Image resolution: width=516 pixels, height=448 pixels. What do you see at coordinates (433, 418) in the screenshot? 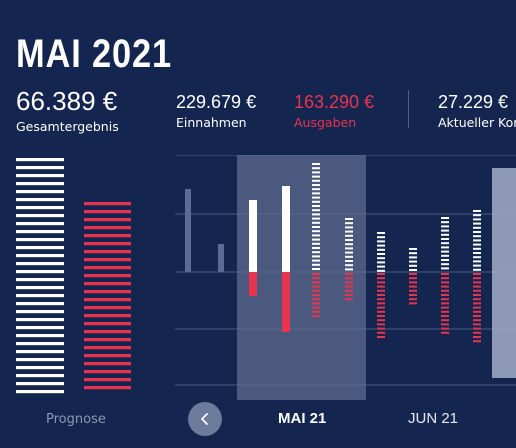
I see `month-tab-june: JUN 21` at bounding box center [433, 418].